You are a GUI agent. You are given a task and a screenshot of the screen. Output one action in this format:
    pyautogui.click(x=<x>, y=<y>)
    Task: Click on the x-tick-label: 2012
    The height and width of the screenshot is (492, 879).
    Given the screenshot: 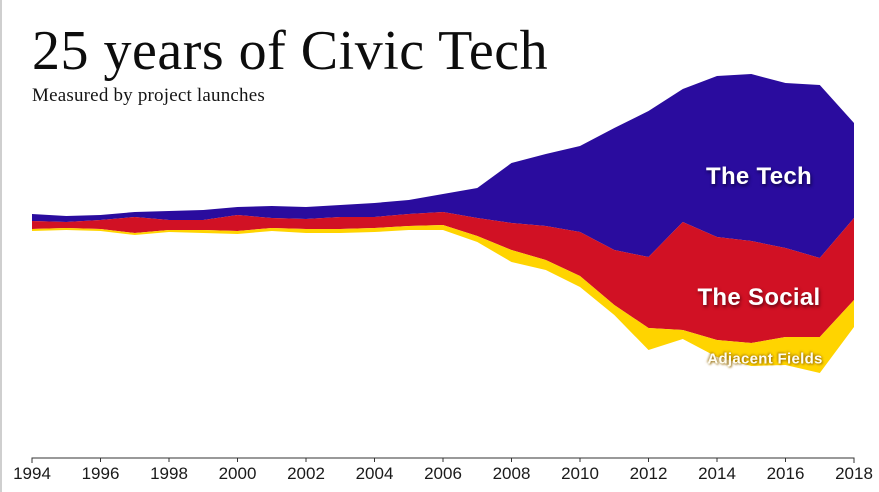 What is the action you would take?
    pyautogui.click(x=649, y=473)
    